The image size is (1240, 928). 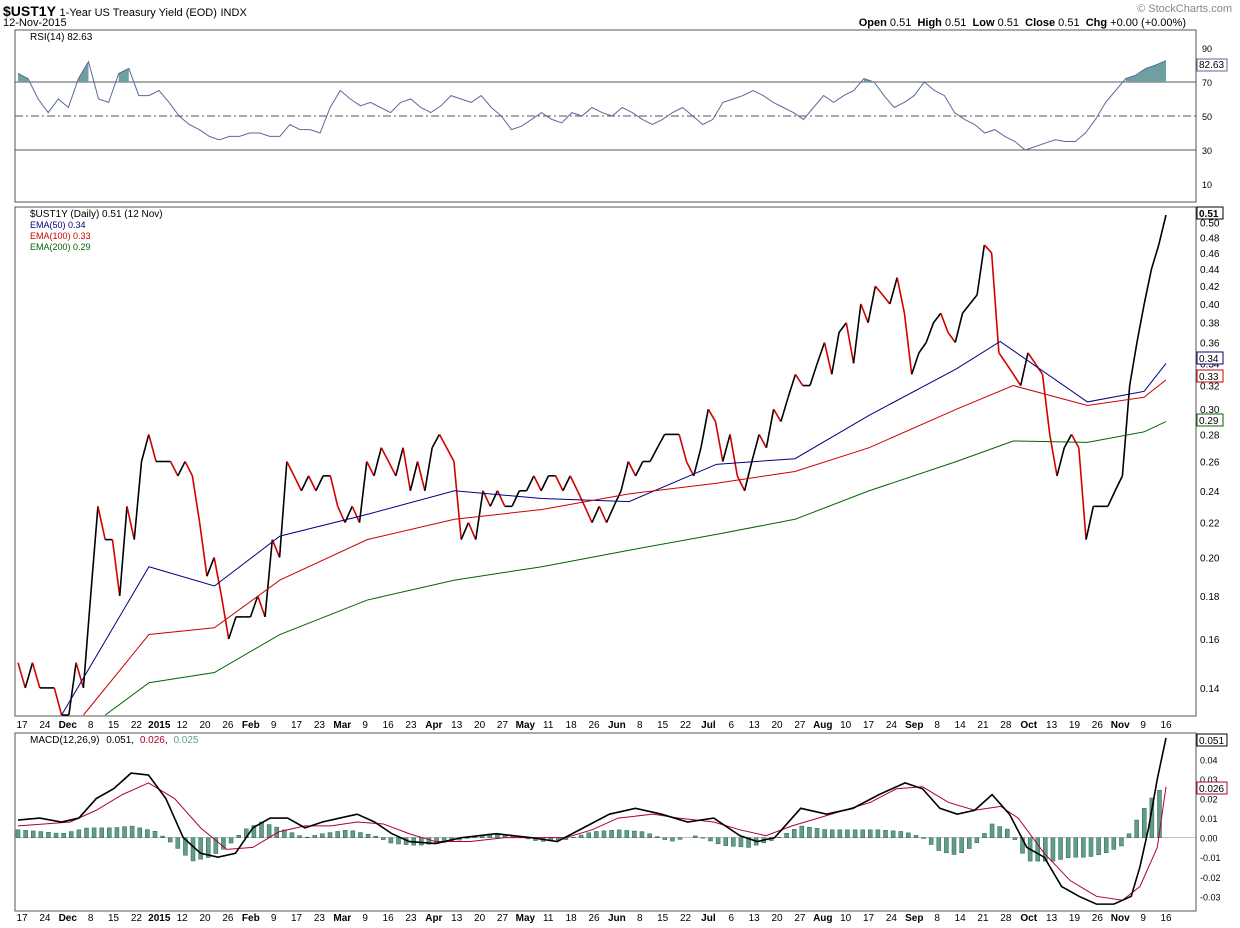 I want to click on x-tick-label-price: 22, so click(x=686, y=725).